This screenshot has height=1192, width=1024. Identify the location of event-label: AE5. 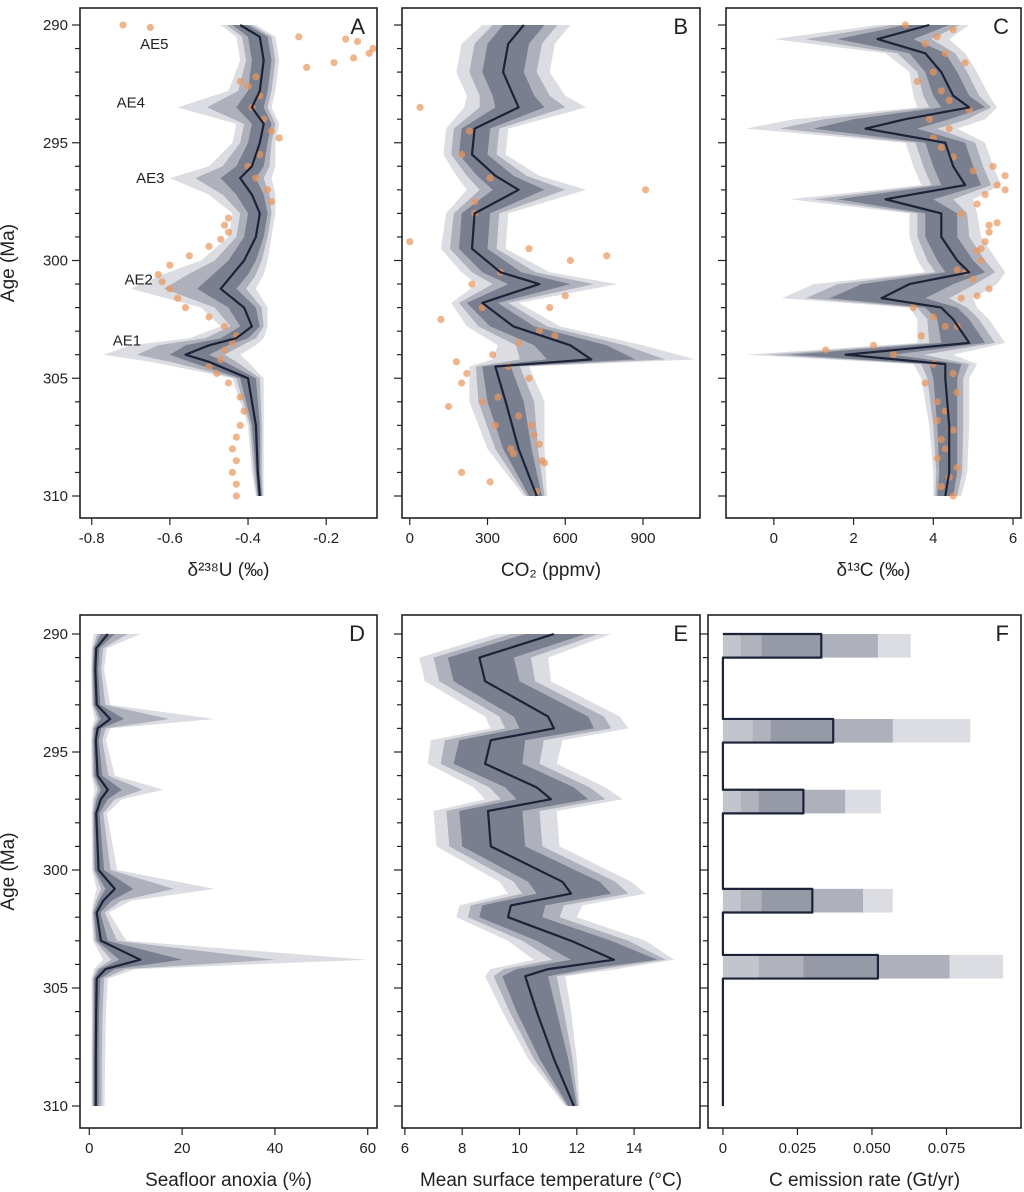
(154, 44).